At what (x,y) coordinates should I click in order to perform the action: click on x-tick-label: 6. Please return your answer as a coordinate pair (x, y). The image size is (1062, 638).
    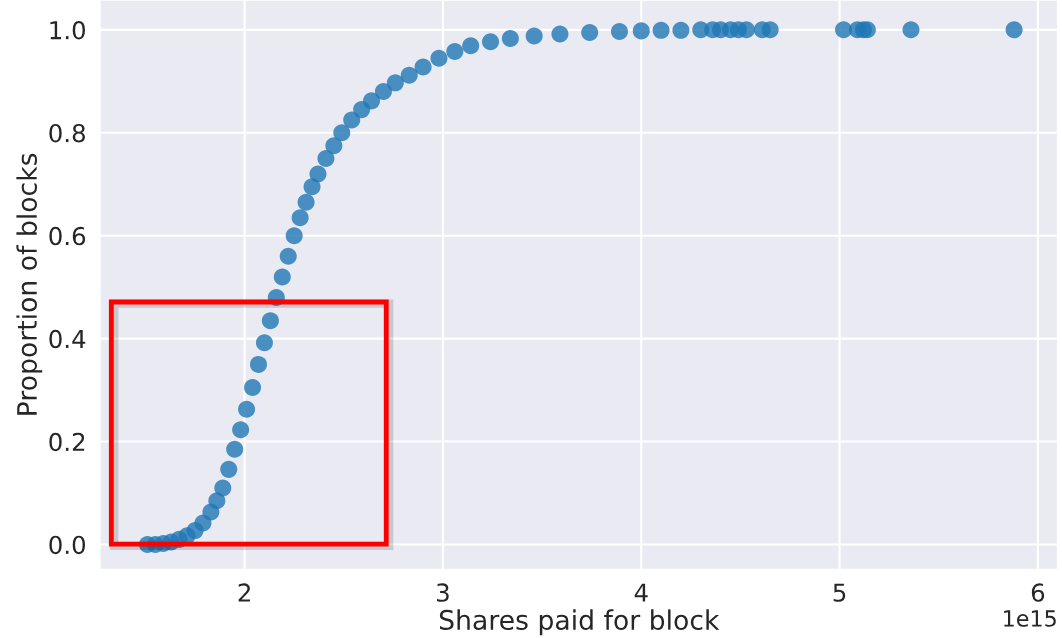
    Looking at the image, I should click on (1038, 592).